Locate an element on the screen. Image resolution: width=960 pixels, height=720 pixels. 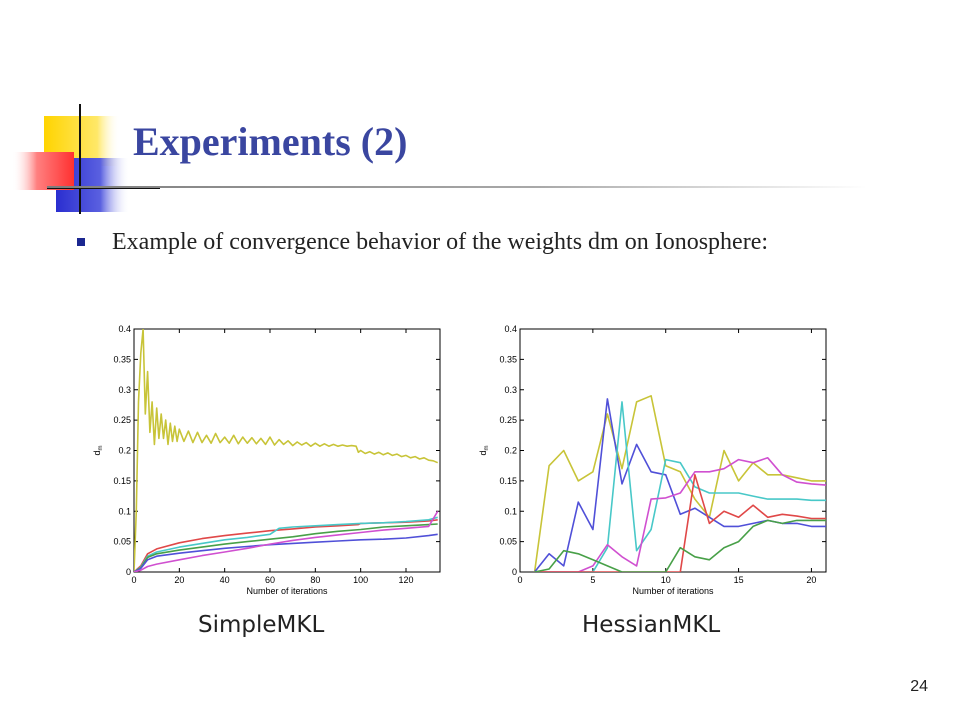
slide-decoration is located at coordinates (86, 159).